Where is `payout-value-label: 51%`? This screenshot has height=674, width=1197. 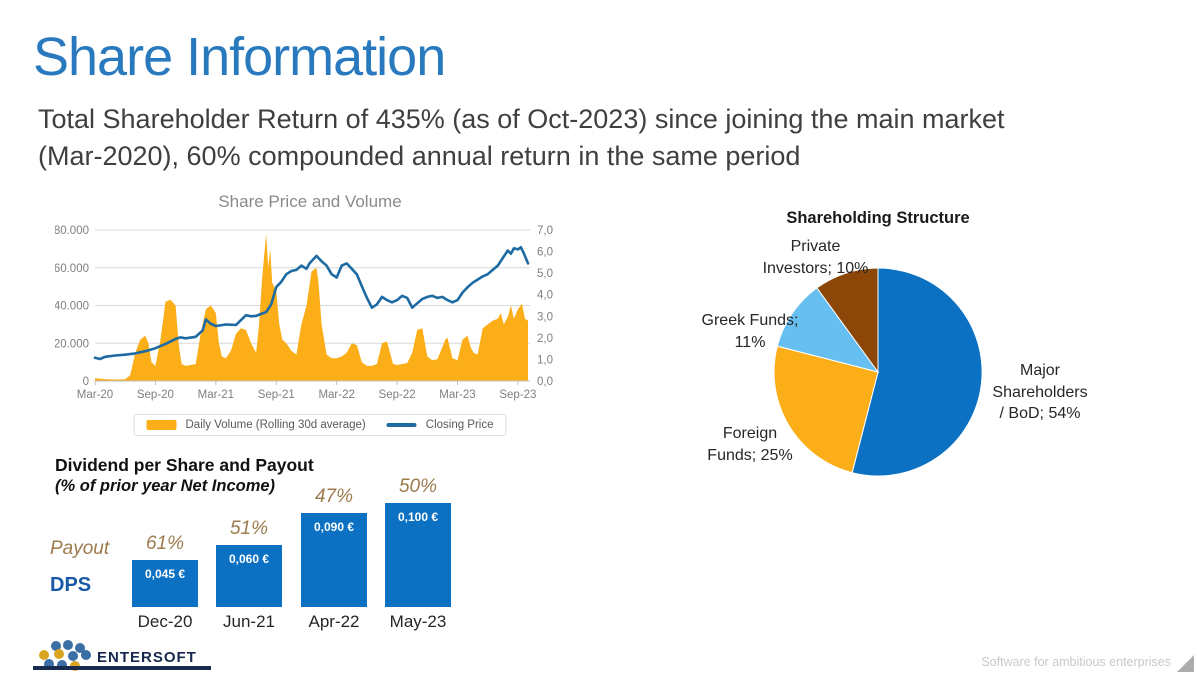
payout-value-label: 51% is located at coordinates (249, 528).